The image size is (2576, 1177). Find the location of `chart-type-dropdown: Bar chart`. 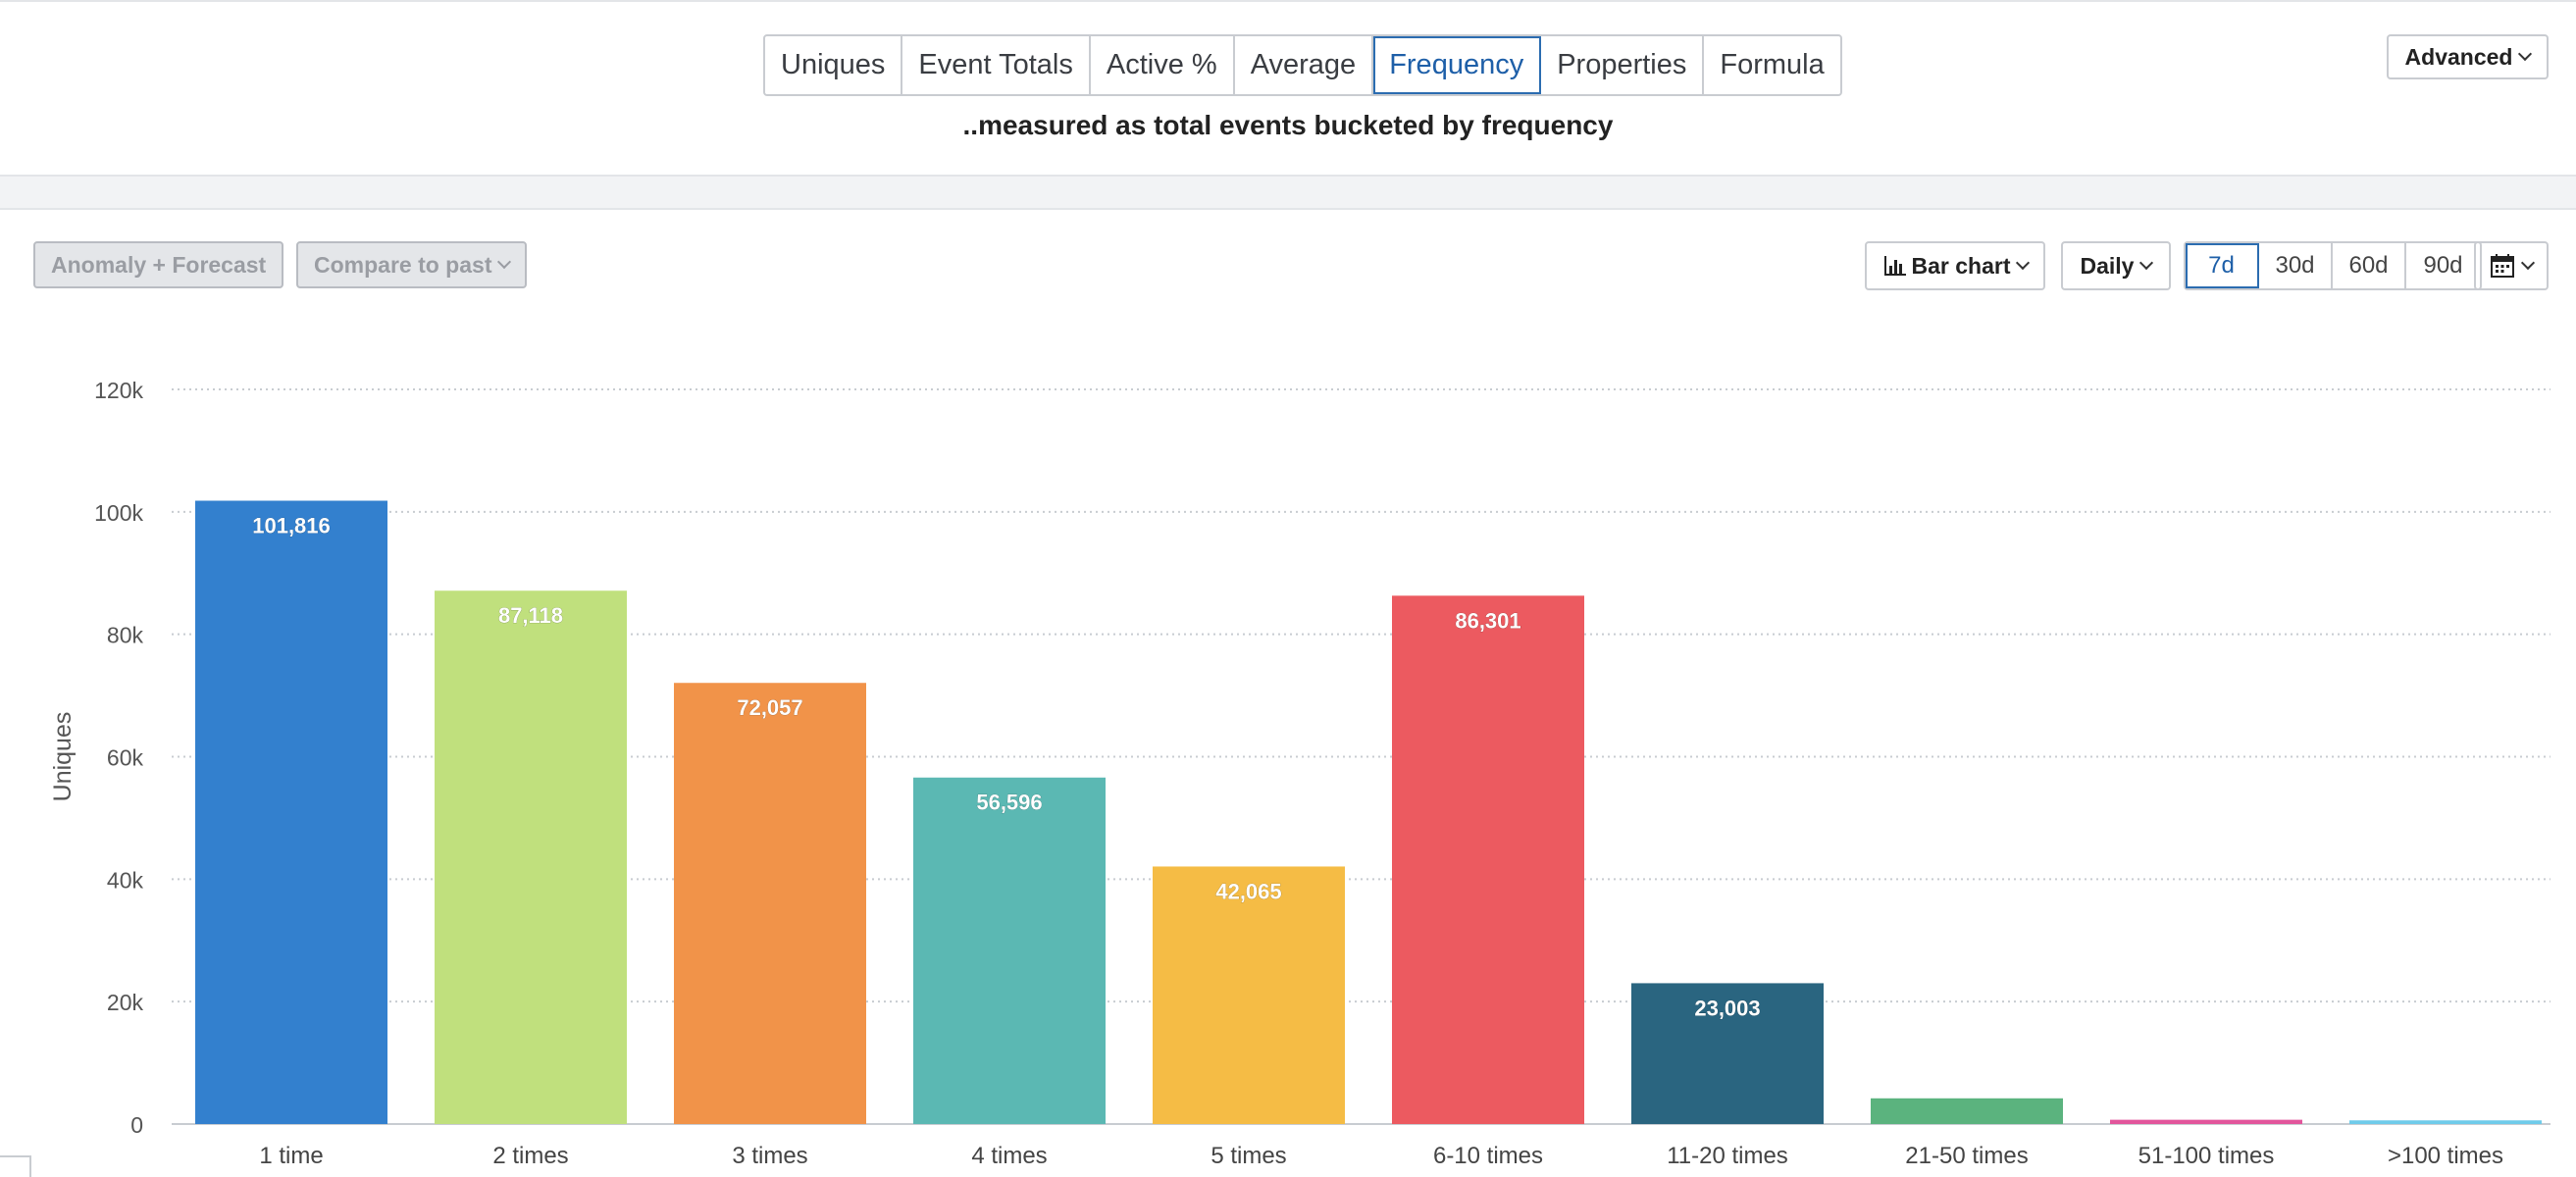

chart-type-dropdown: Bar chart is located at coordinates (1955, 265).